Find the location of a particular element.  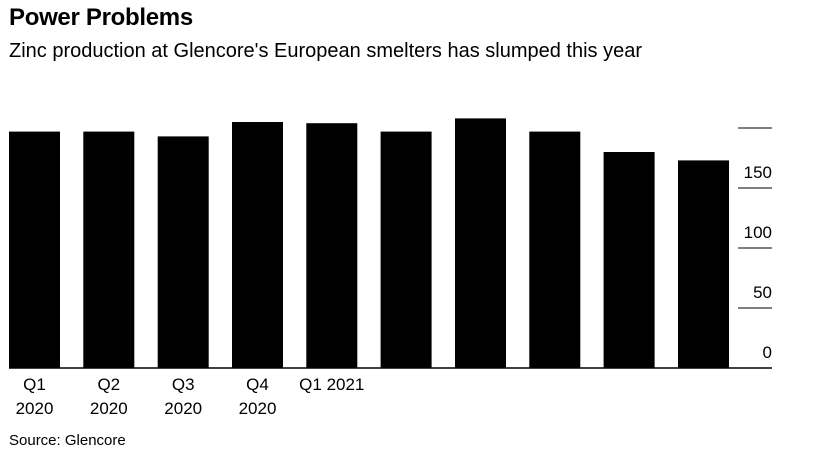

bar-q2-2020 is located at coordinates (109, 249).